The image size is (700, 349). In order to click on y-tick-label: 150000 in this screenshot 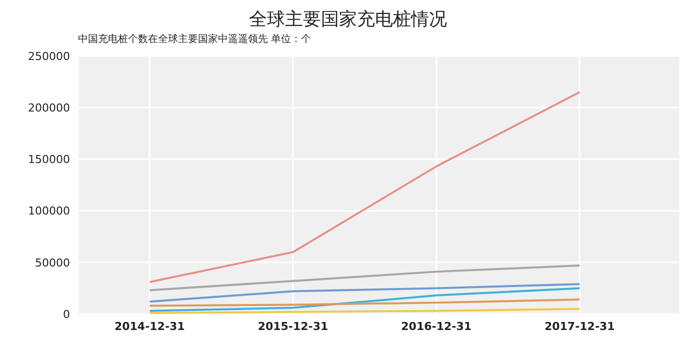, I will do `click(49, 159)`.